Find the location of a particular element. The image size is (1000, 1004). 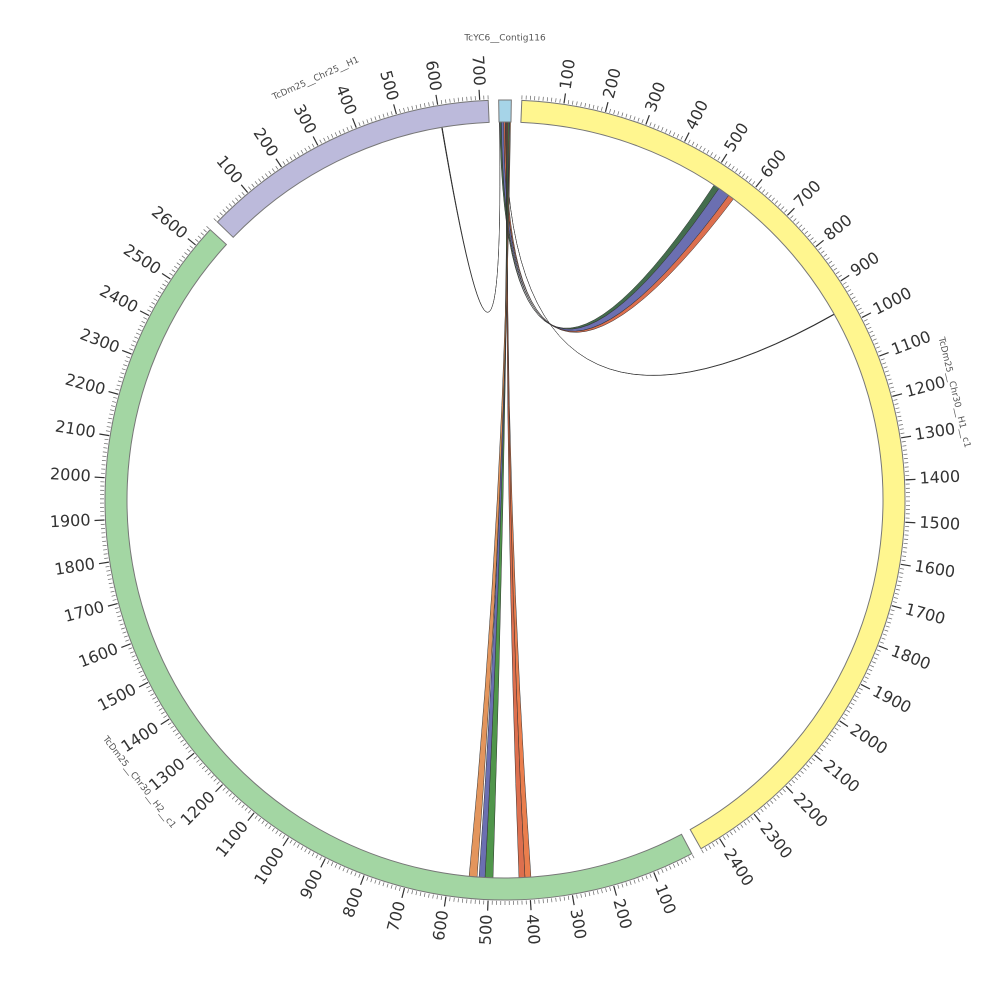

tick-label: 1100 is located at coordinates (911, 343).